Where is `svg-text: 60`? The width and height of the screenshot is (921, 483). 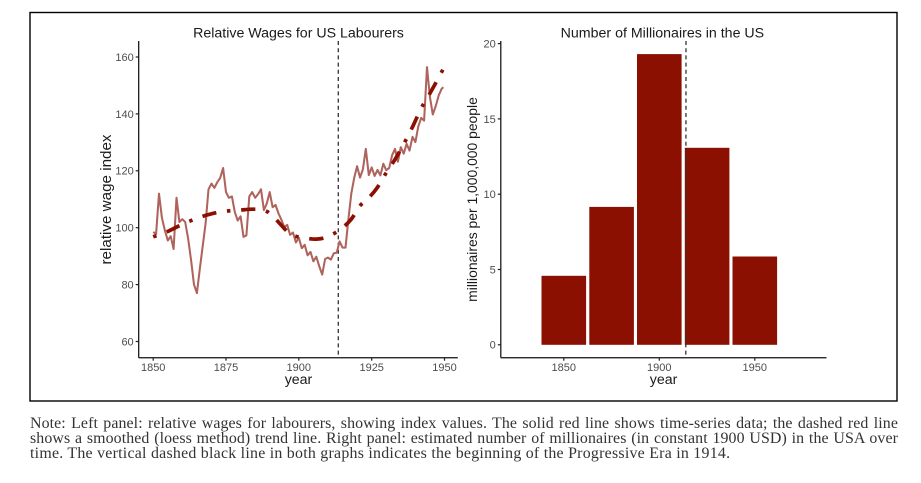 svg-text: 60 is located at coordinates (127, 342).